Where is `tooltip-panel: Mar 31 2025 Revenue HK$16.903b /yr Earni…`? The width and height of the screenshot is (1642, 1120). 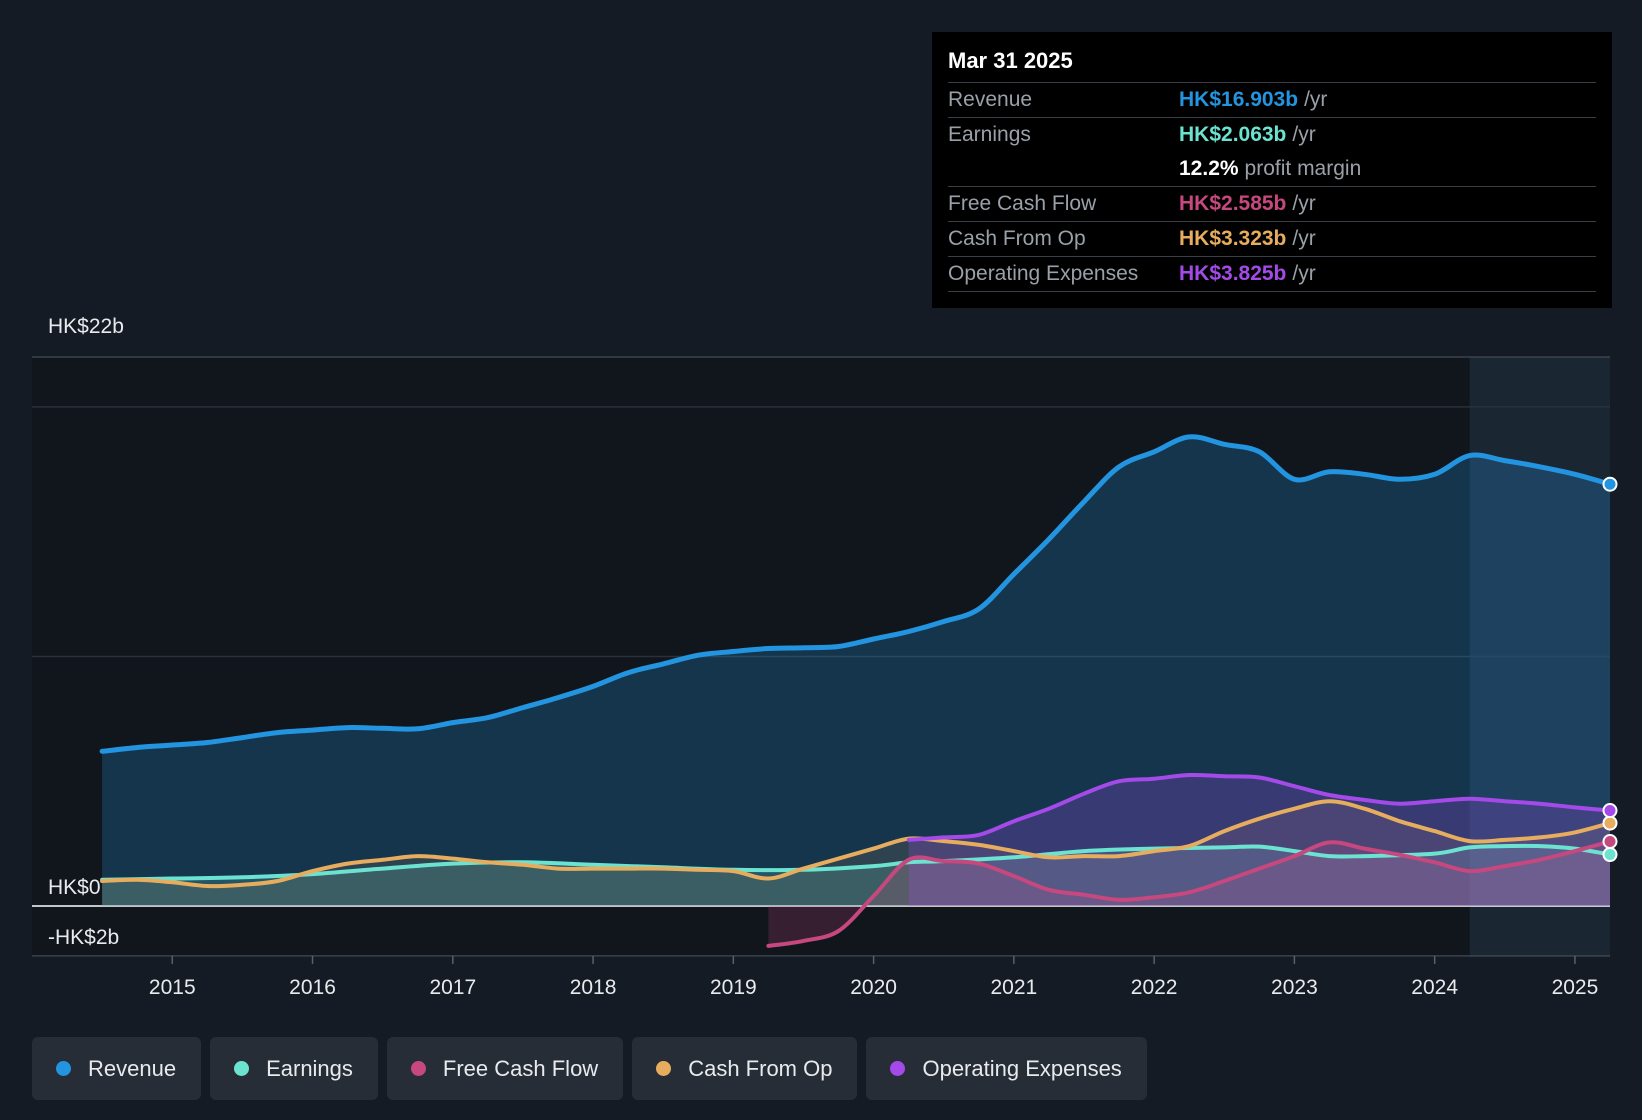 tooltip-panel: Mar 31 2025 Revenue HK$16.903b /yr Earni… is located at coordinates (1272, 170).